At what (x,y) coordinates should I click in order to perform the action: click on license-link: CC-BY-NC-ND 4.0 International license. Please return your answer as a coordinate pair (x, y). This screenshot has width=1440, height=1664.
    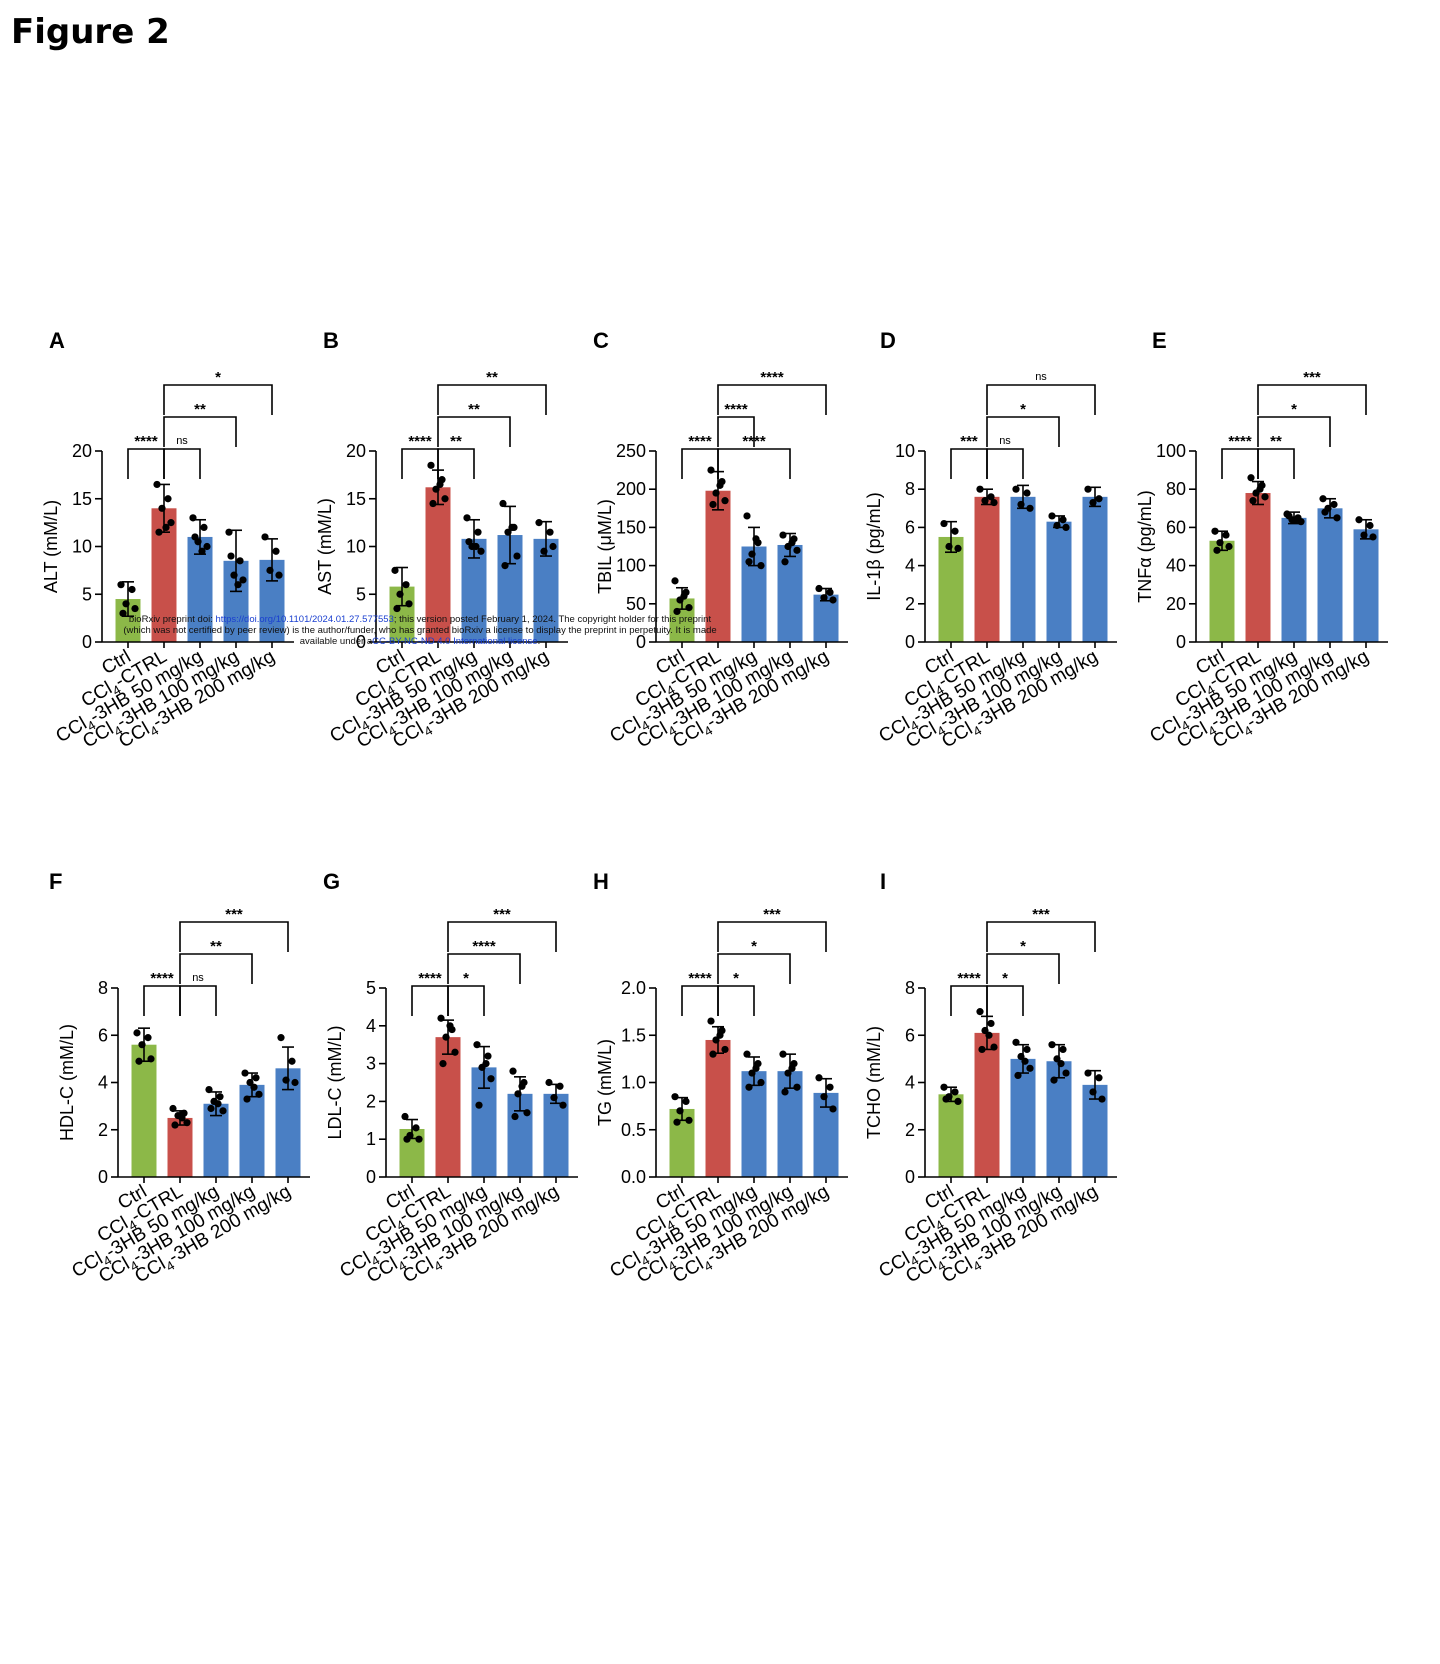
    Looking at the image, I should click on (455, 641).